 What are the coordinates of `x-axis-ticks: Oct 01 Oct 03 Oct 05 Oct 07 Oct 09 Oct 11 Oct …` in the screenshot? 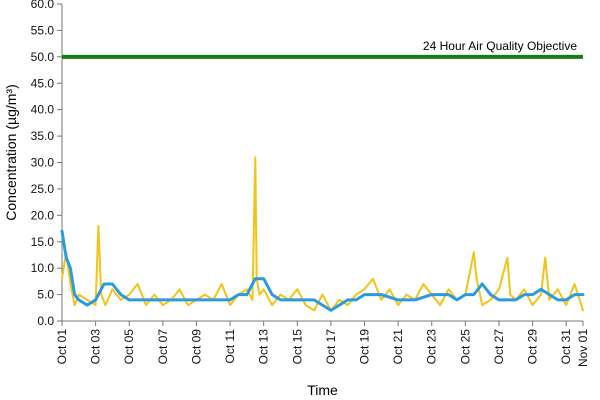 It's located at (322, 344).